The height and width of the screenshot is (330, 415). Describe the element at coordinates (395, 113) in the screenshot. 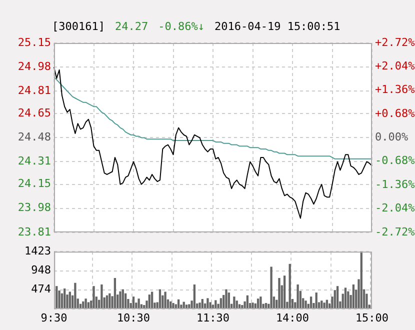

I see `y2-tick-label: +0.68%` at that location.